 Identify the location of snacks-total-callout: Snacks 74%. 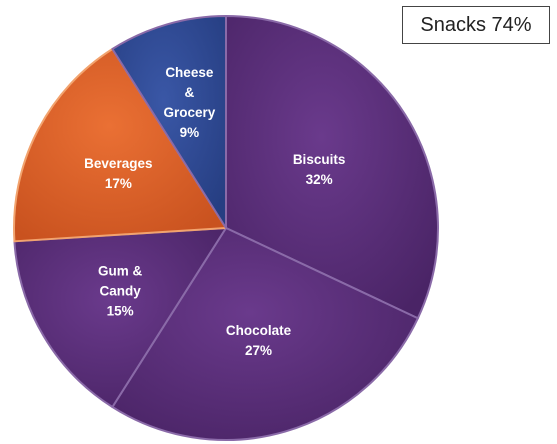
(476, 25).